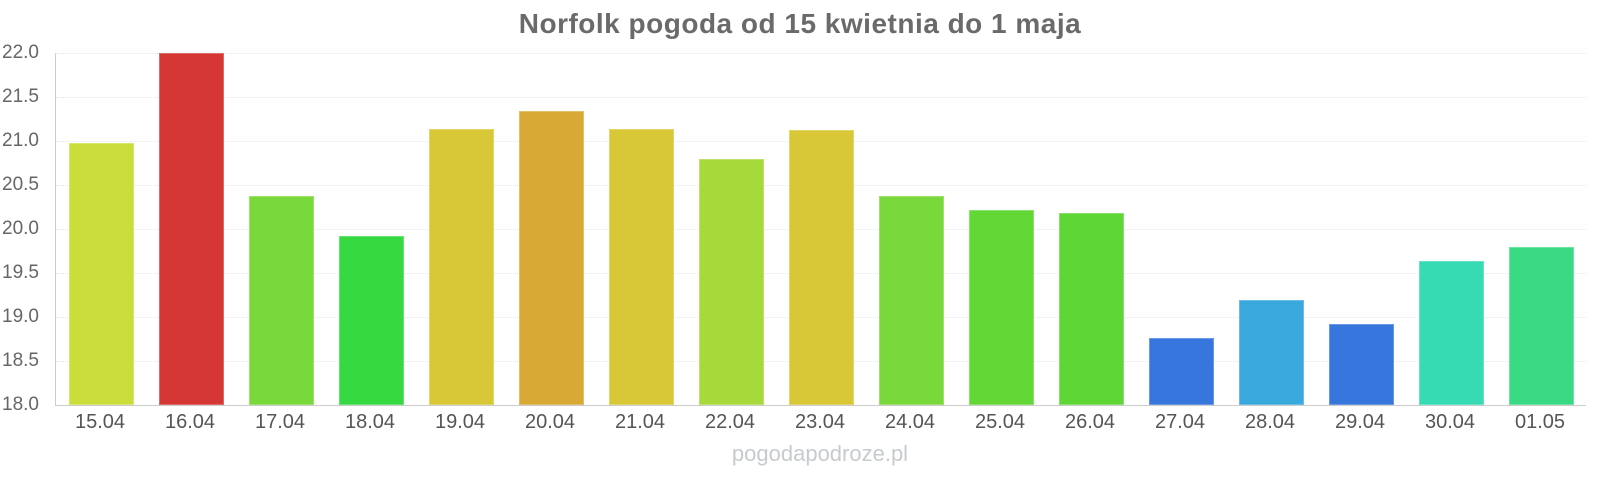 The image size is (1600, 480). Describe the element at coordinates (461, 266) in the screenshot. I see `bar-19.04` at that location.